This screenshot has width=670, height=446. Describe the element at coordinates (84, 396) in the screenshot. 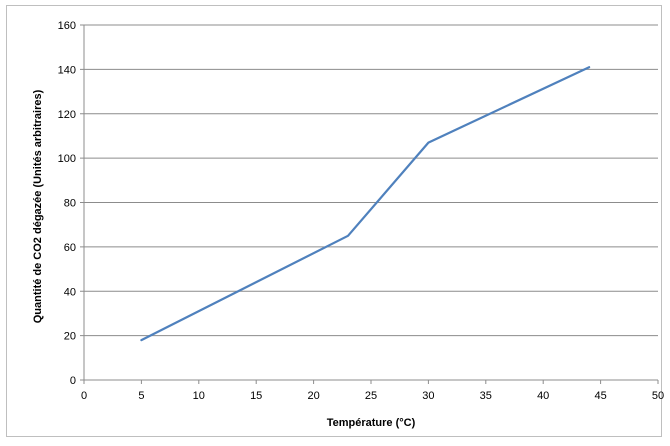

I see `x-tick-label: 0` at that location.